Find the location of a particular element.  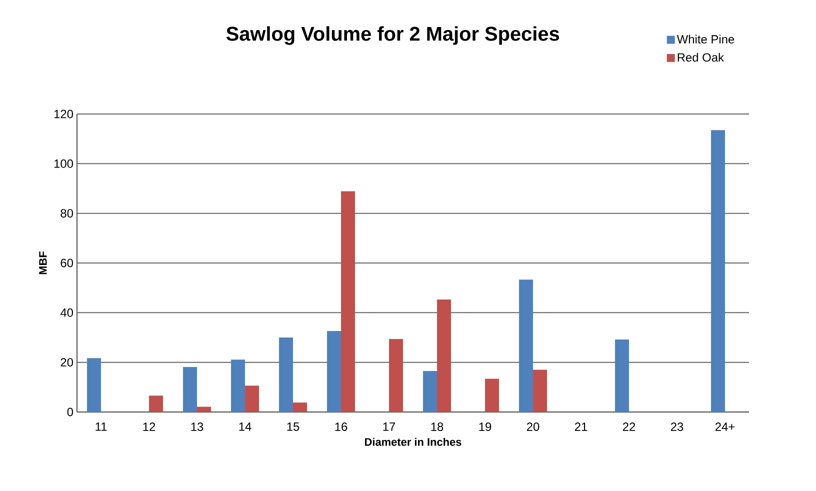

y-axis-title: MBF is located at coordinates (43, 263).